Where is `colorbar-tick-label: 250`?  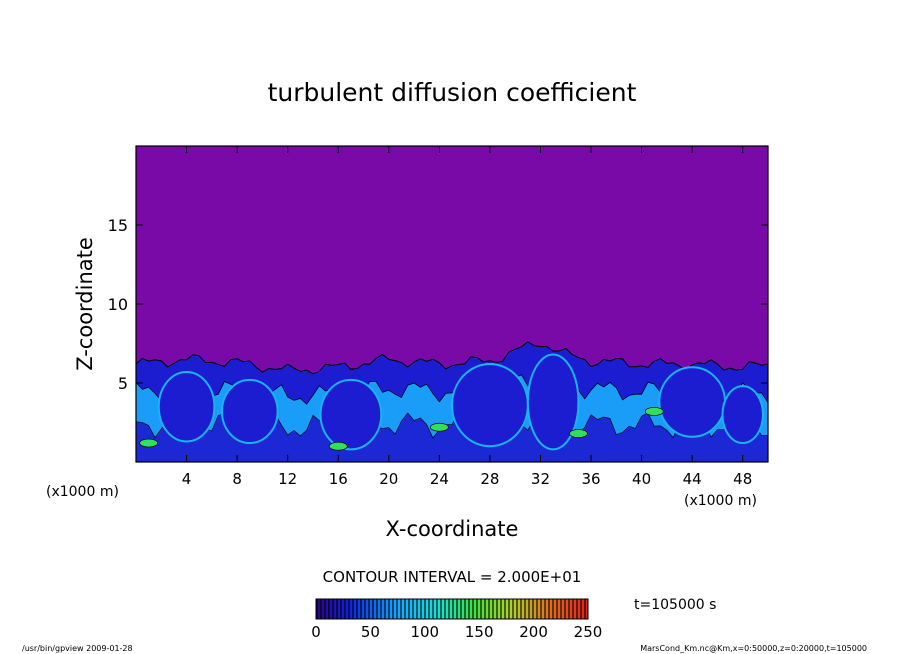
colorbar-tick-label: 250 is located at coordinates (588, 632).